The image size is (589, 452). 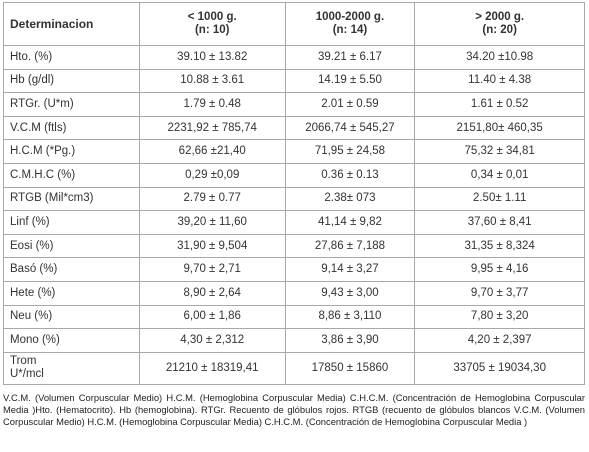 I want to click on cell-line: 0.36 ± 0.13, so click(x=350, y=174).